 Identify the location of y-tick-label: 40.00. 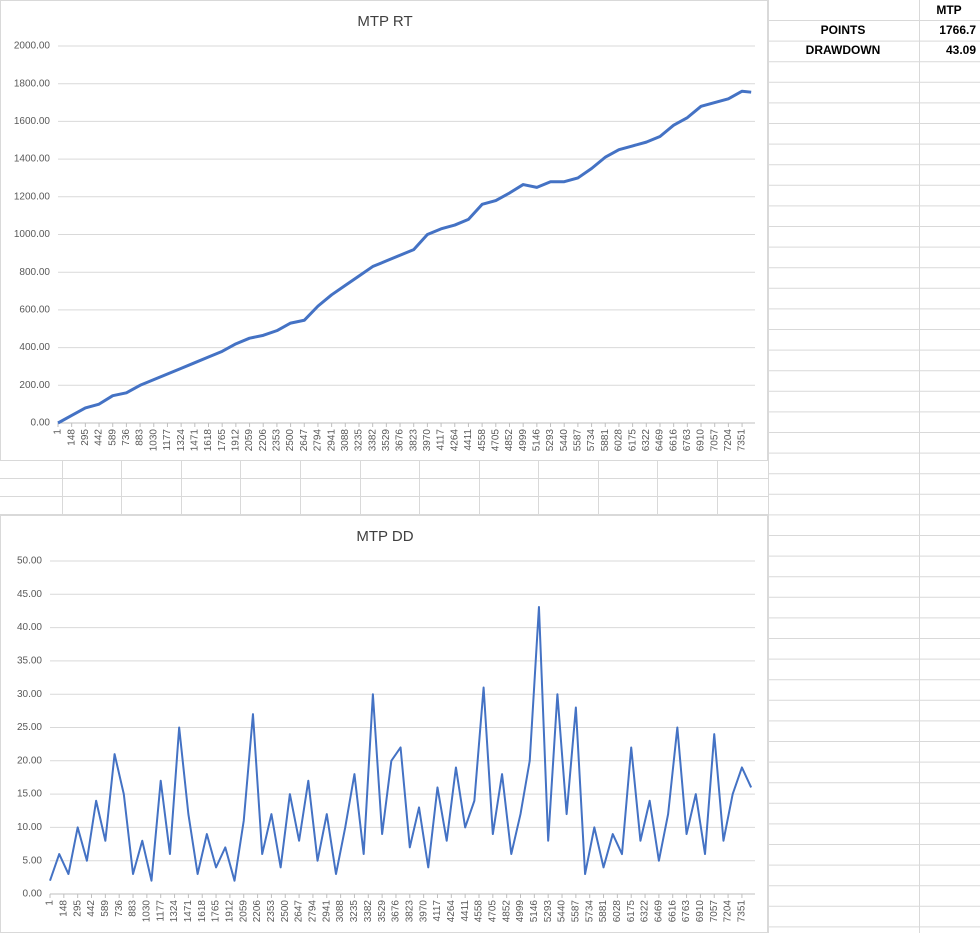
(29, 627).